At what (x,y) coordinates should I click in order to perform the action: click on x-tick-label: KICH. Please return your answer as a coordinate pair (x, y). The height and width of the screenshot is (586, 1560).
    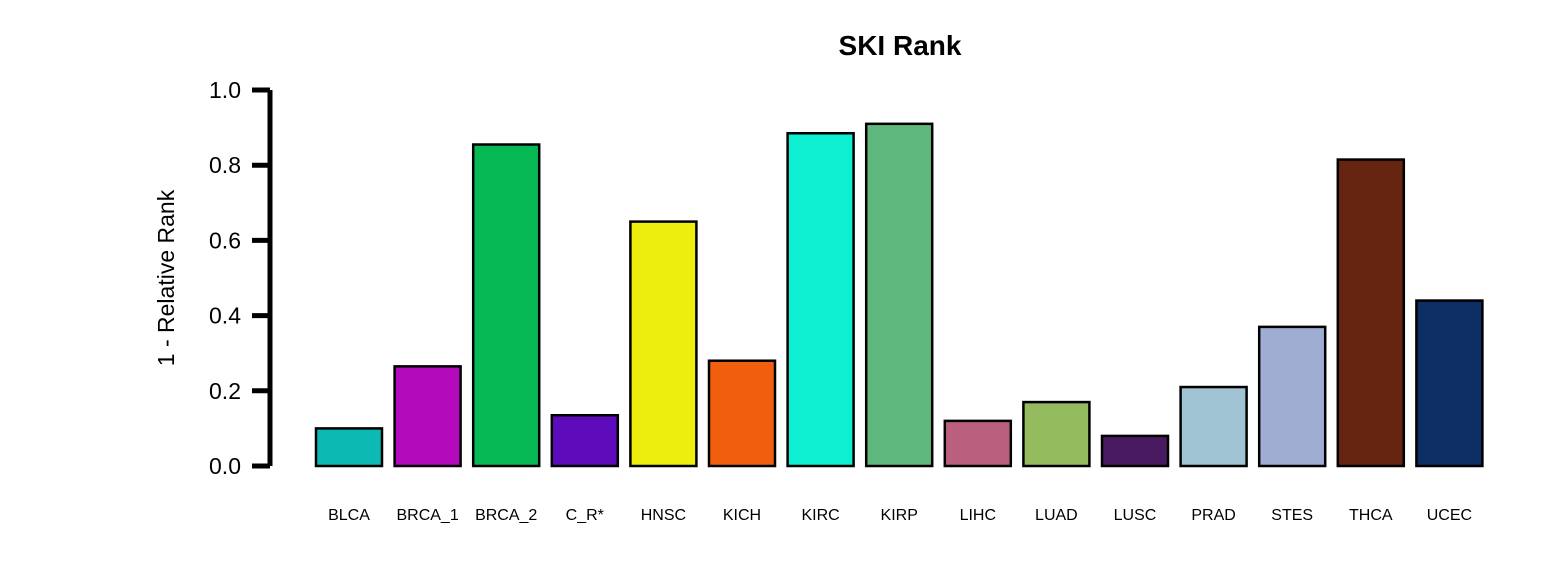
    Looking at the image, I should click on (742, 515).